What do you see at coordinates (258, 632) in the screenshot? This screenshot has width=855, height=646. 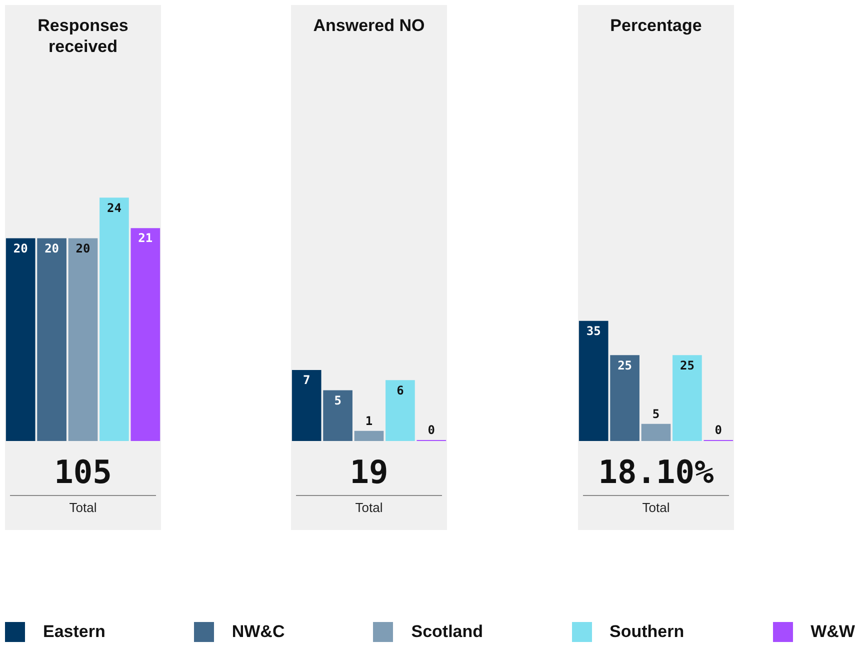 I see `legend-label: NW&C` at bounding box center [258, 632].